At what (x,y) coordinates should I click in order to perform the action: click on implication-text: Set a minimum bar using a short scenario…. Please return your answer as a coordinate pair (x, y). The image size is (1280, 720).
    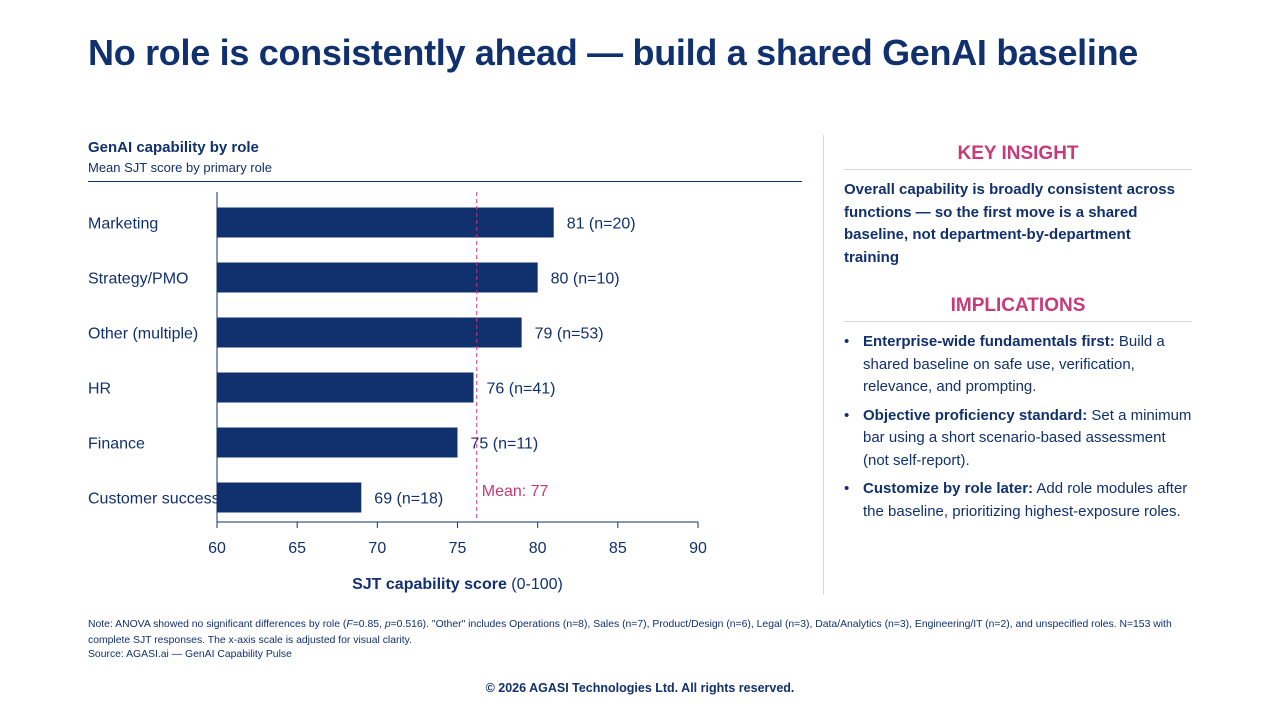
    Looking at the image, I should click on (1027, 437).